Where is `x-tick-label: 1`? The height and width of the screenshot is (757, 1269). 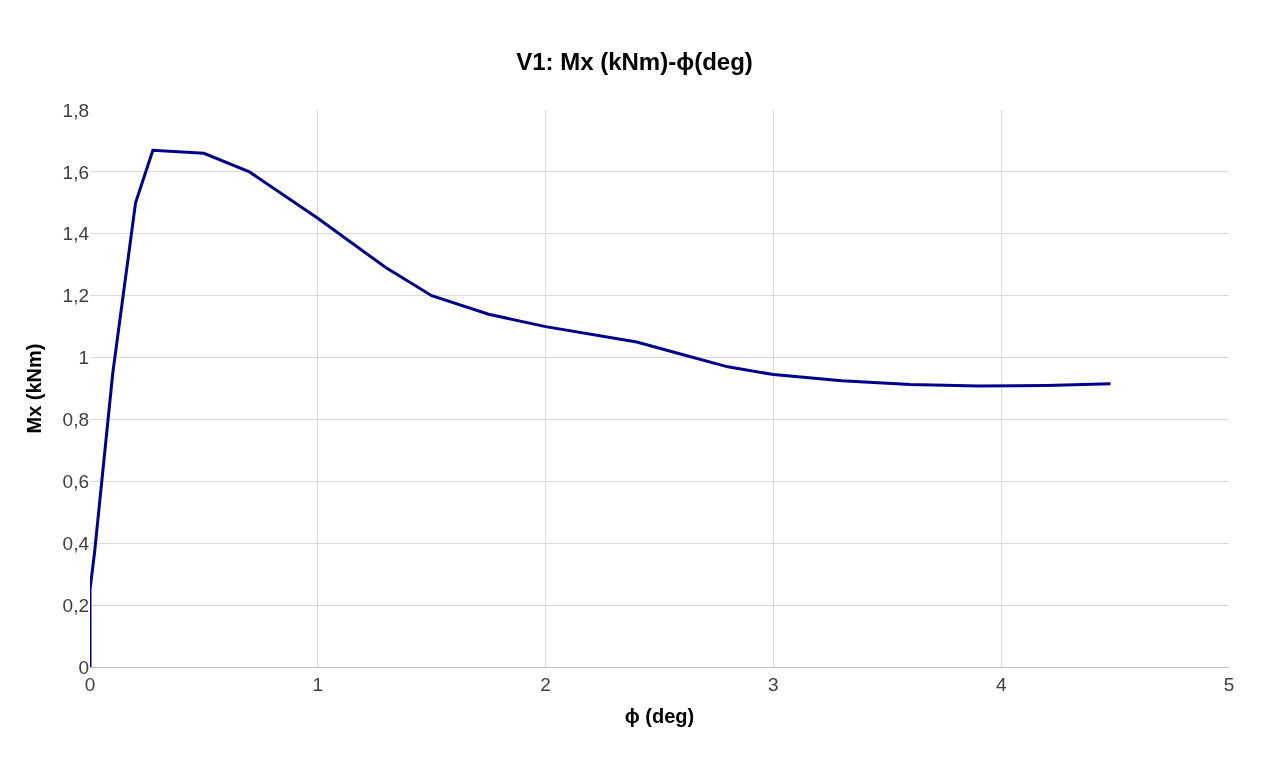 x-tick-label: 1 is located at coordinates (318, 684).